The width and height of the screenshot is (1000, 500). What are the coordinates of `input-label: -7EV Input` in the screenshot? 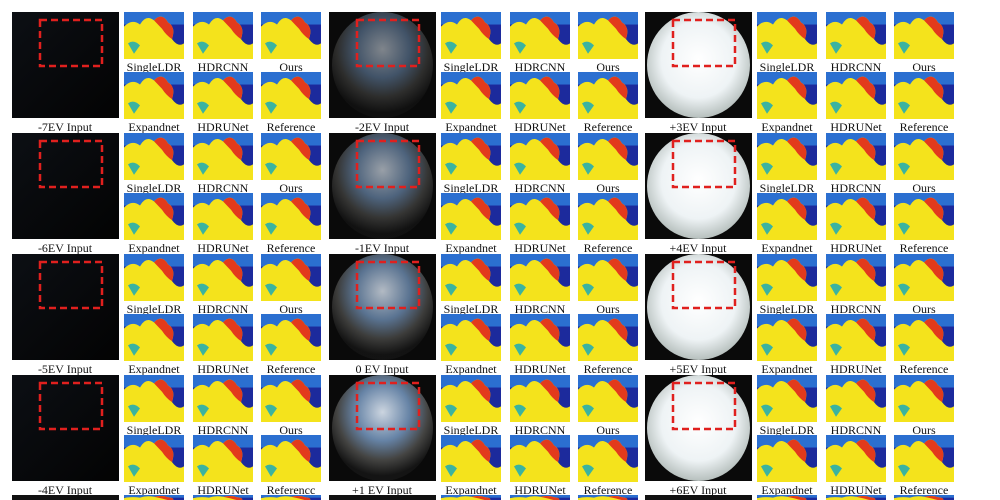 It's located at (65, 127).